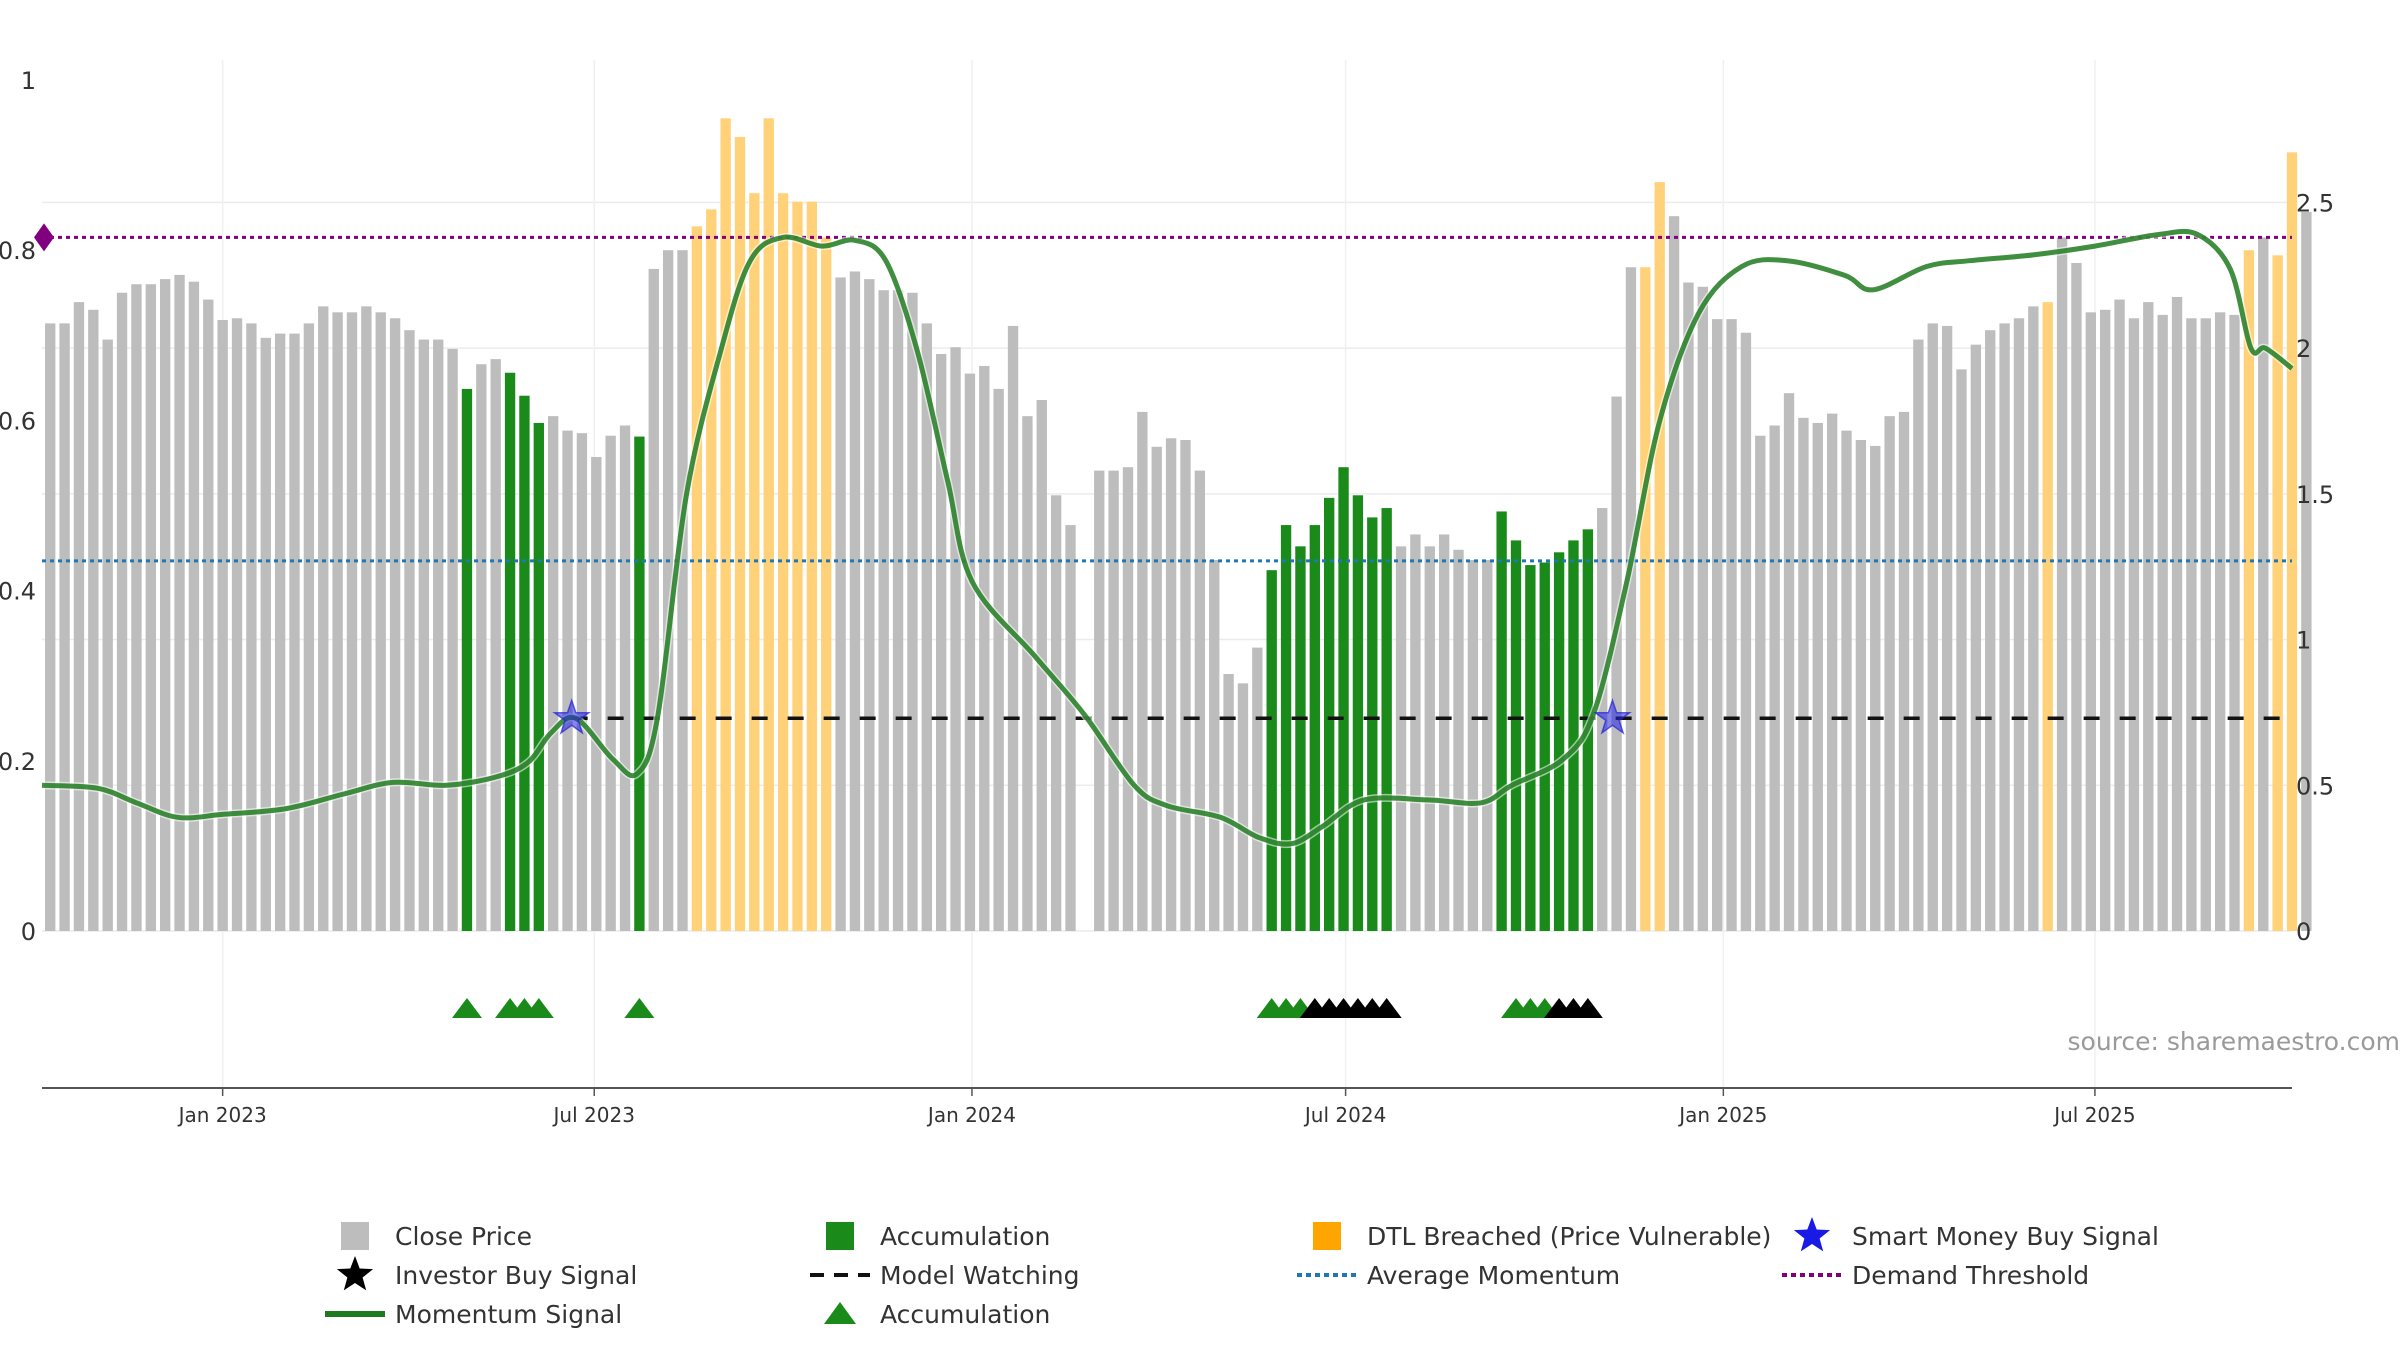 The width and height of the screenshot is (2400, 1350). I want to click on legend-triangle-icon, so click(840, 1313).